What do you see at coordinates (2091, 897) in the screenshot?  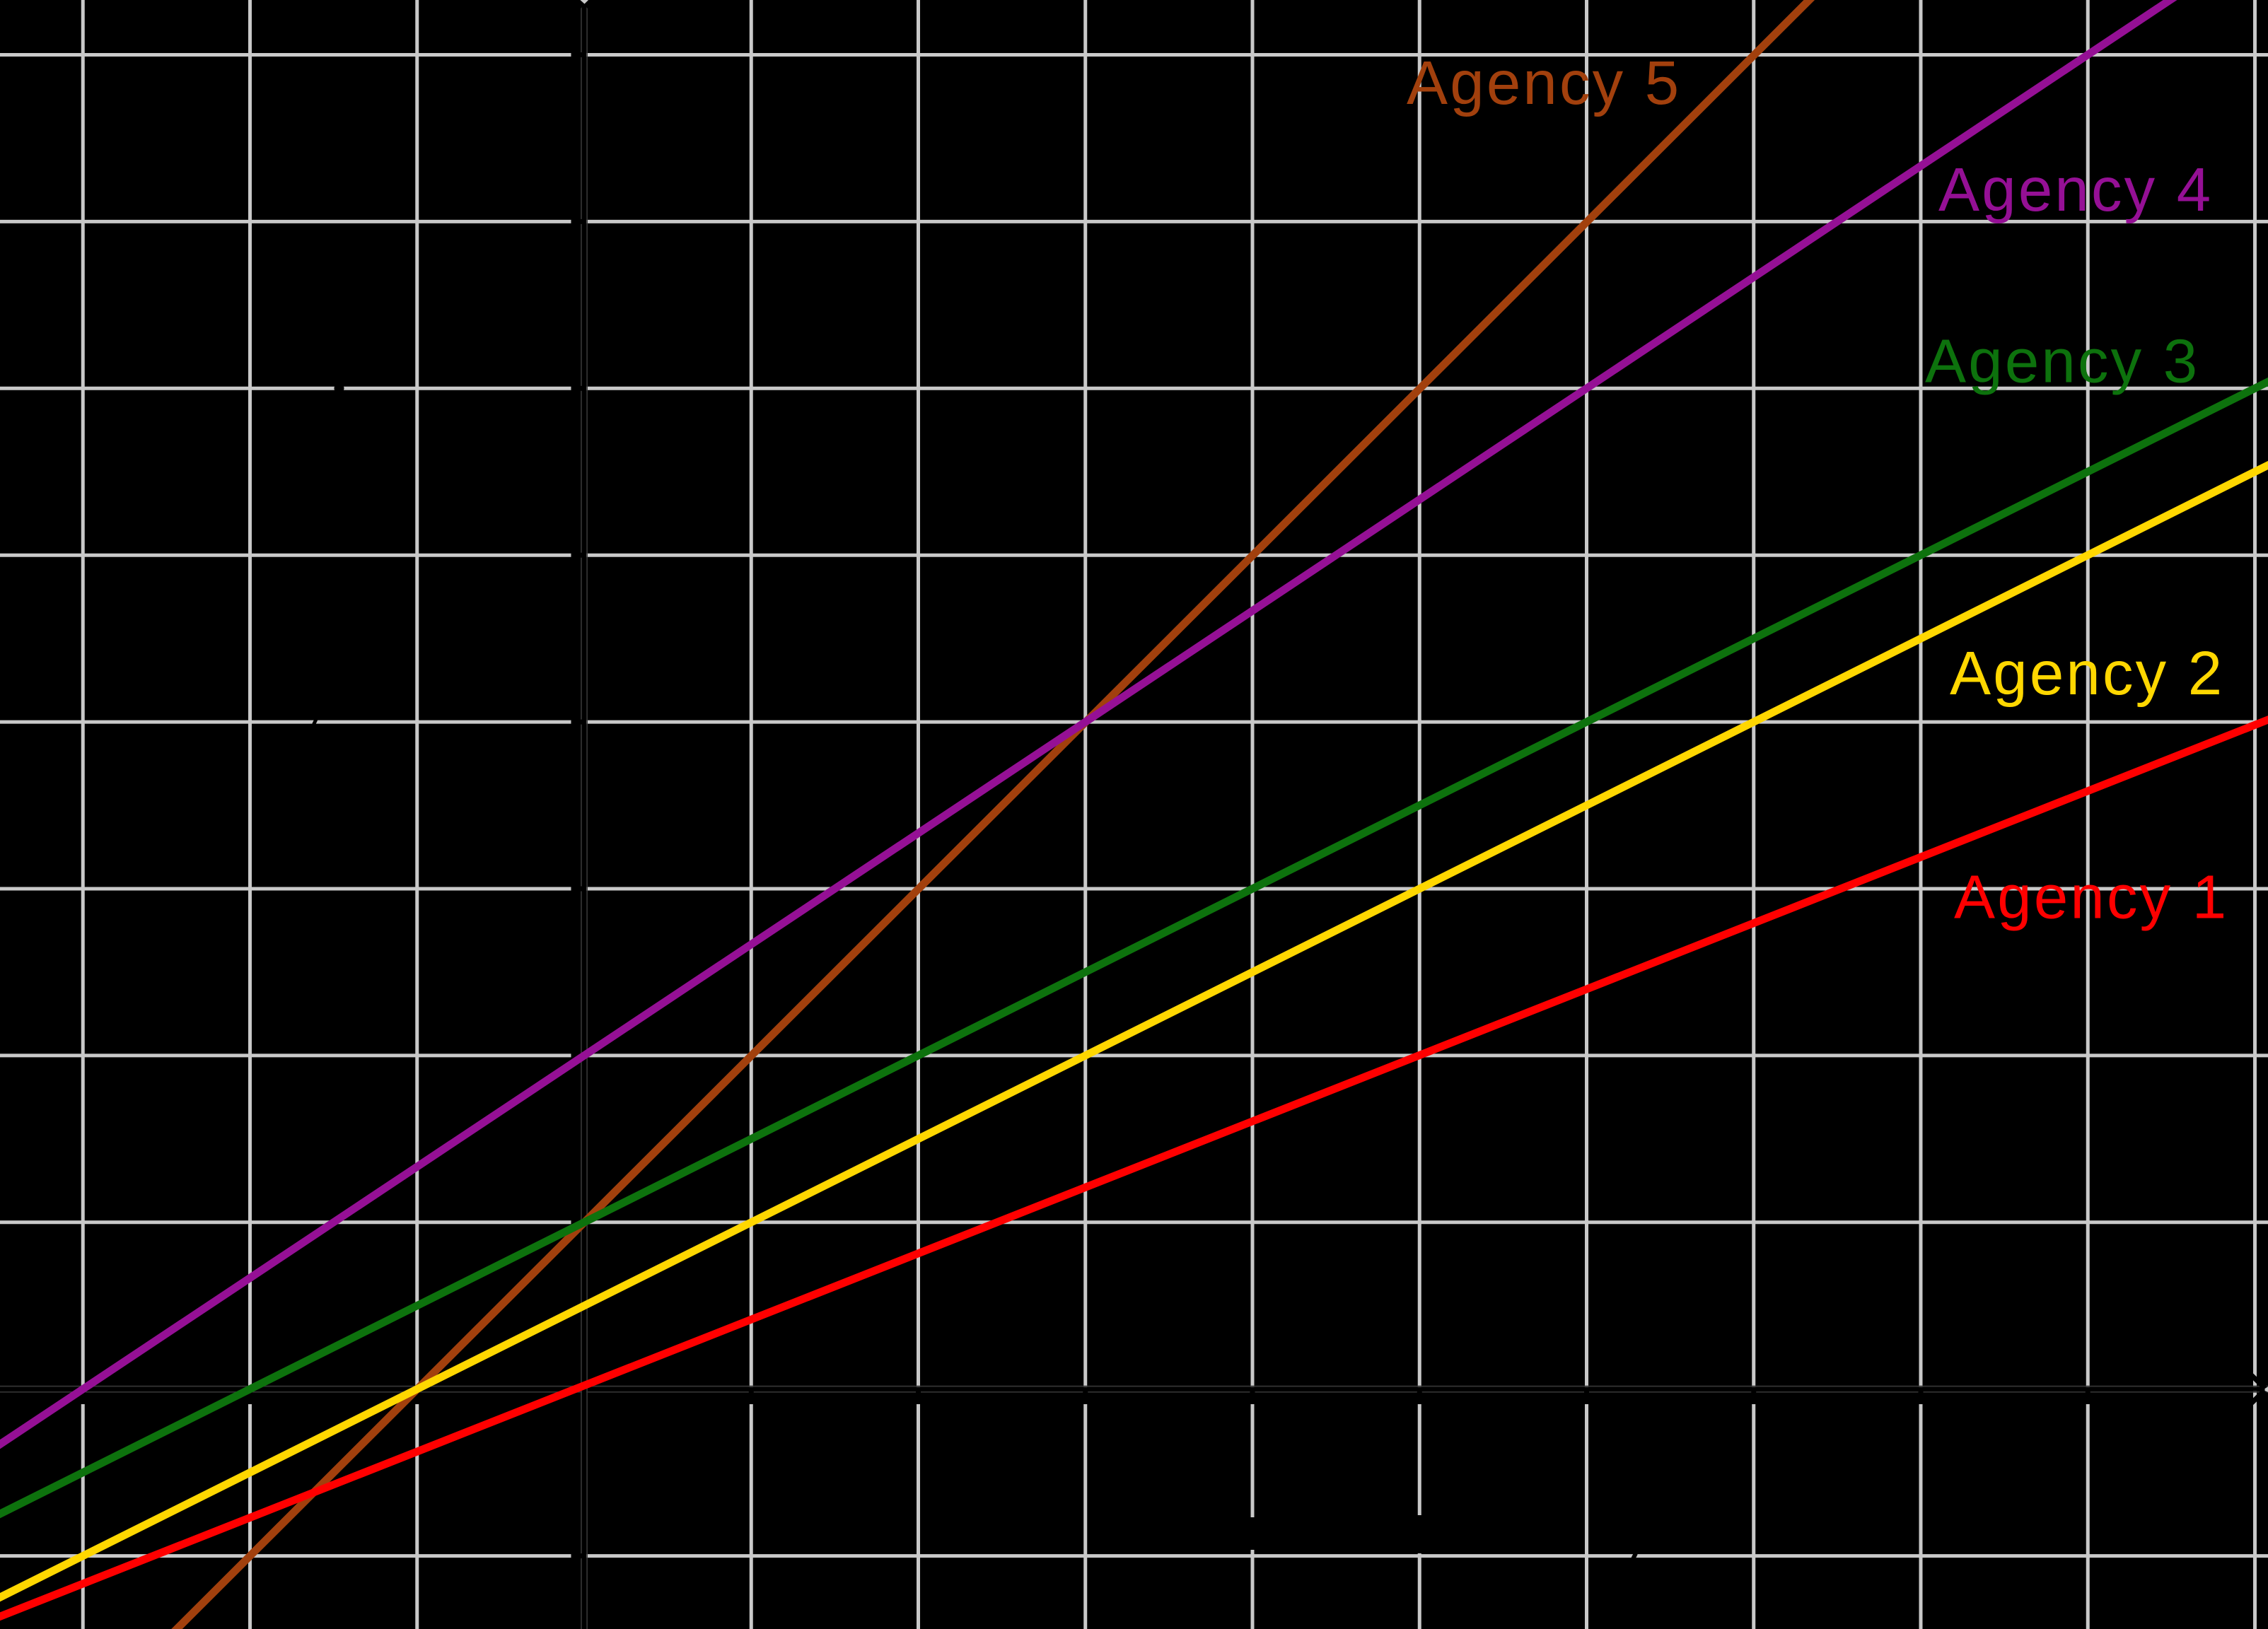 I see `svg-text: Agency 1` at bounding box center [2091, 897].